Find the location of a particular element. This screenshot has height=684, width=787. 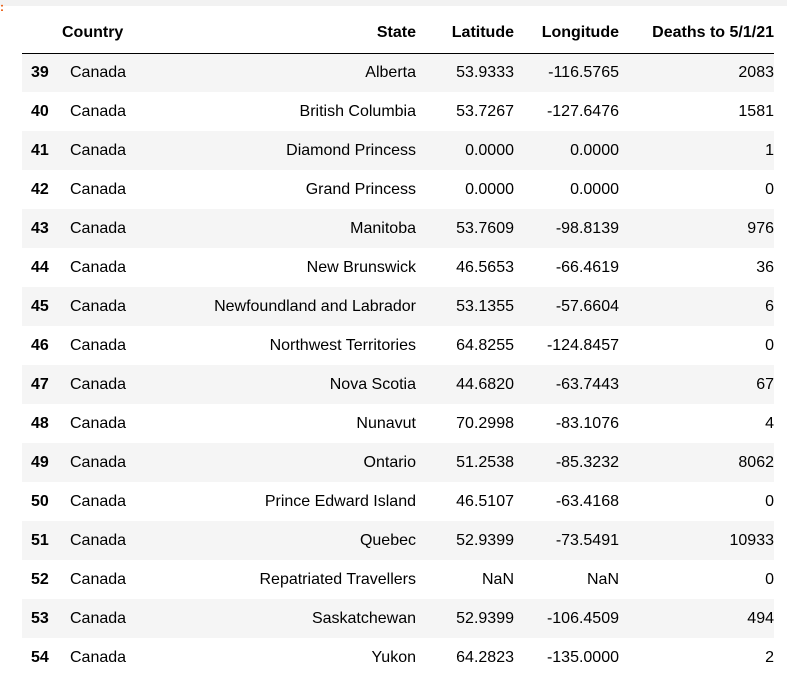

table-row: 47 Canada Nova Scotia 44.6820 -63.7443 67 is located at coordinates (398, 384).